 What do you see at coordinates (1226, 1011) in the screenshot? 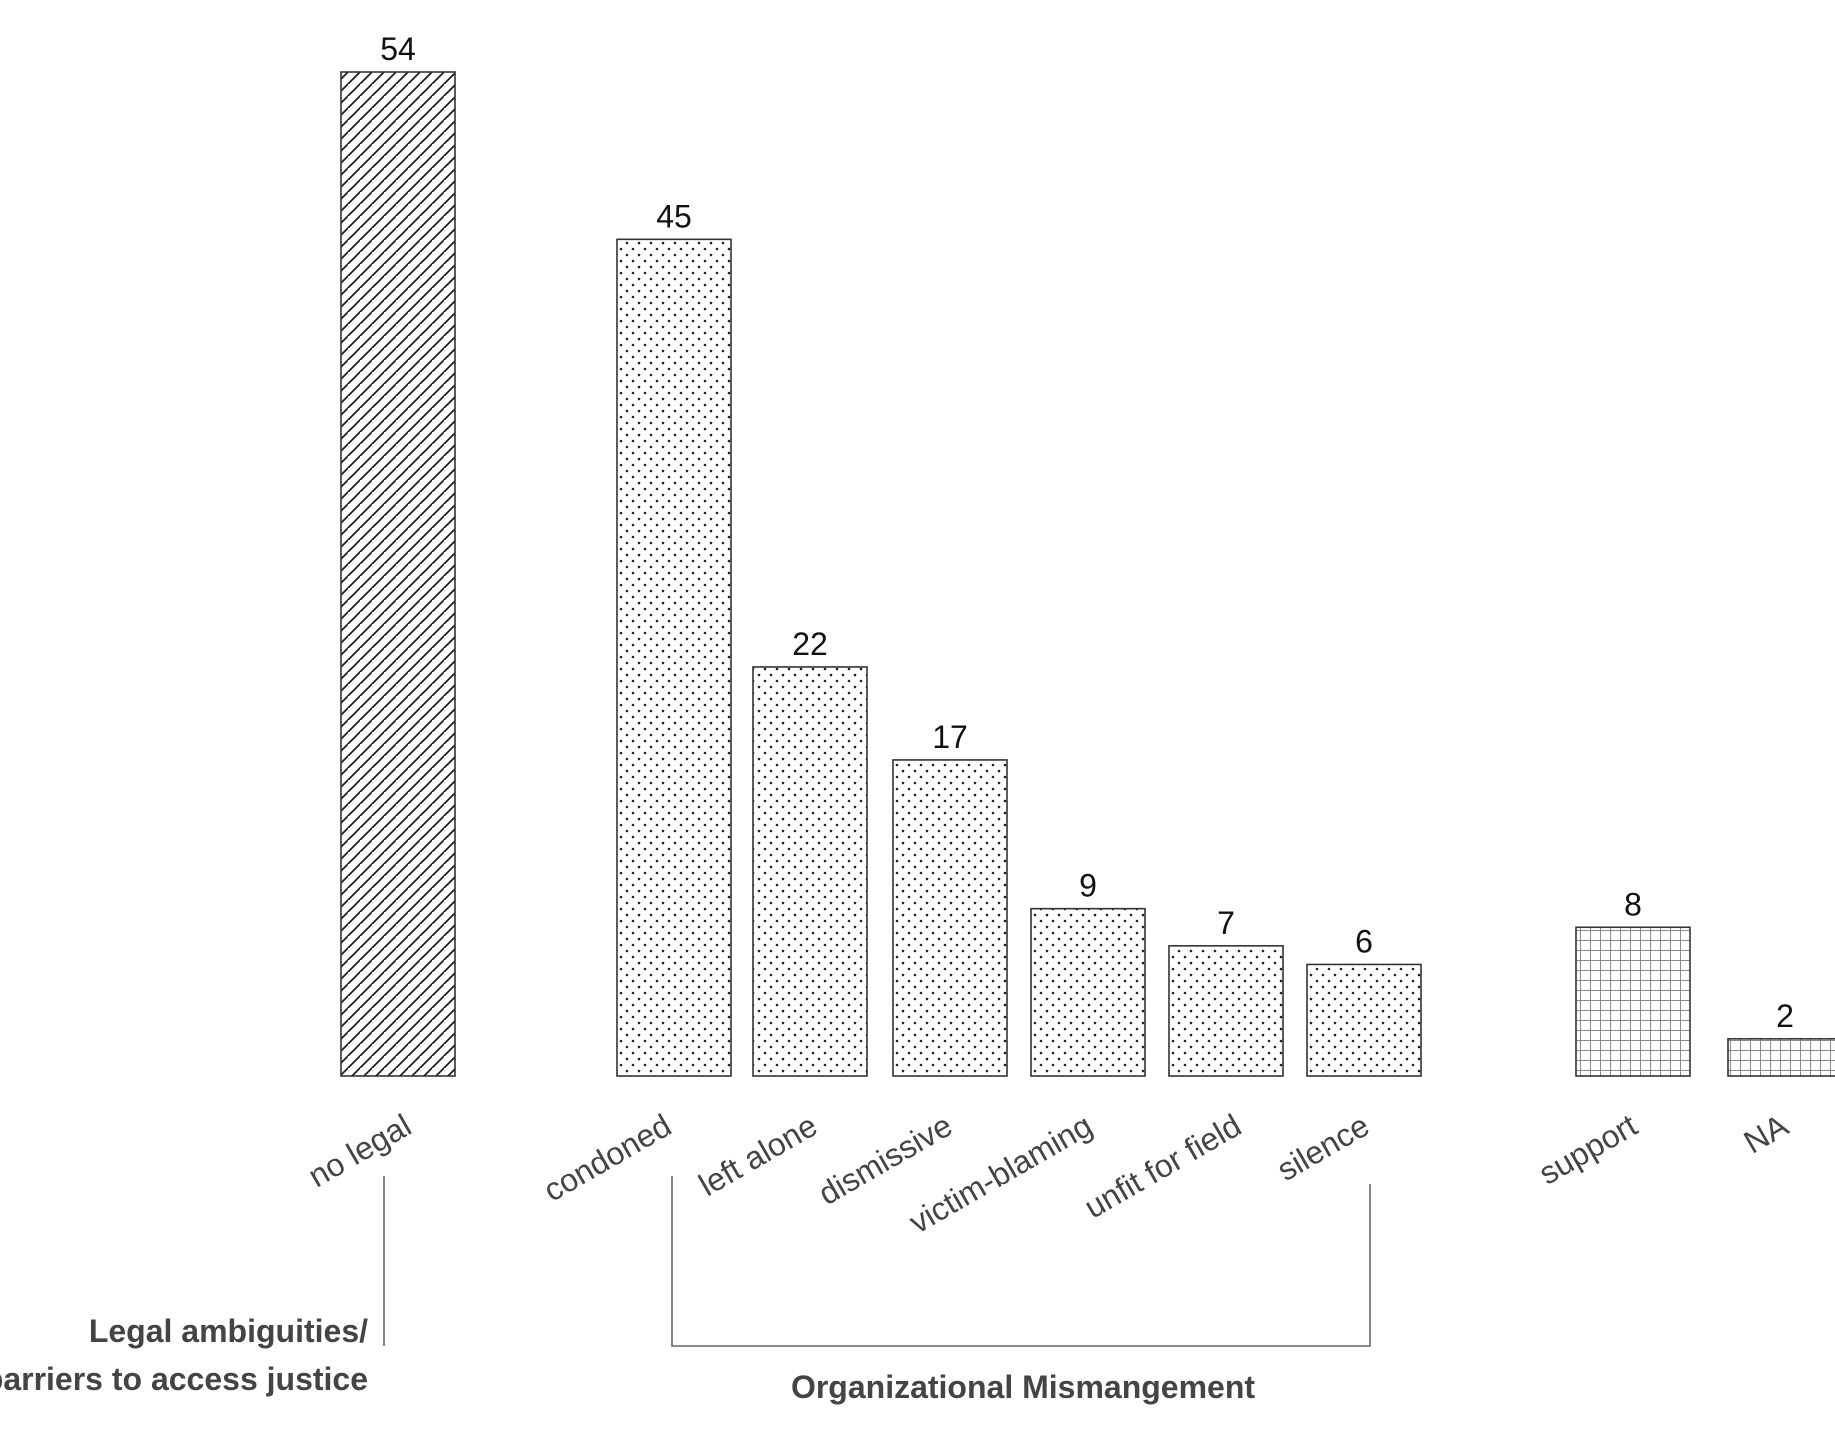
I see `bar-unfit-for-field` at bounding box center [1226, 1011].